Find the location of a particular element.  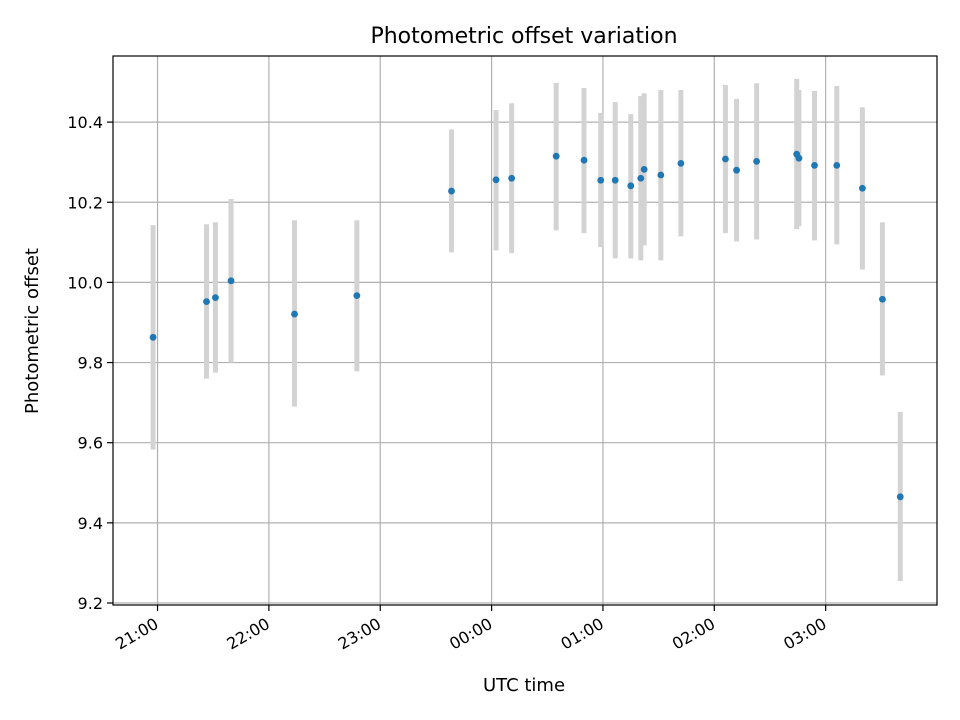

y-tick-label: 9.8 is located at coordinates (90, 363).